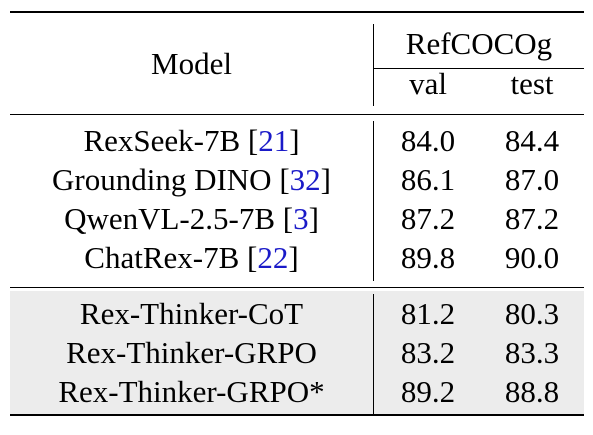  I want to click on test-header: test, so click(532, 83).